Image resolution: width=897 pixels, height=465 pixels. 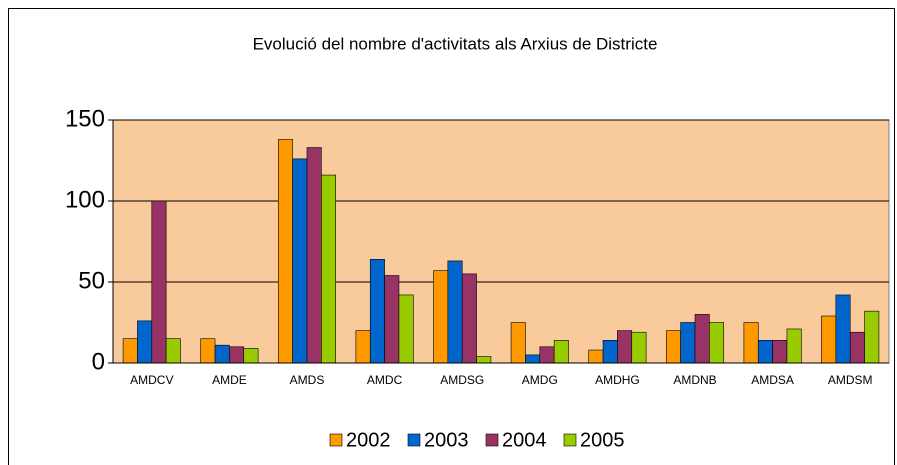 What do you see at coordinates (446, 440) in the screenshot?
I see `legend-label: 2003` at bounding box center [446, 440].